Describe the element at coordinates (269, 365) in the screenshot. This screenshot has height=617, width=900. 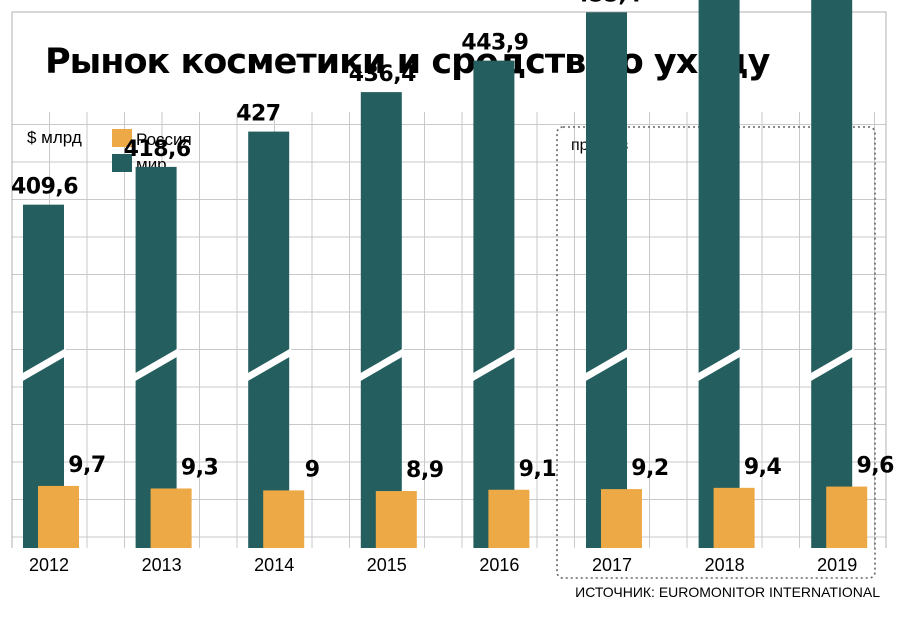
I see `axis-break-2014` at that location.